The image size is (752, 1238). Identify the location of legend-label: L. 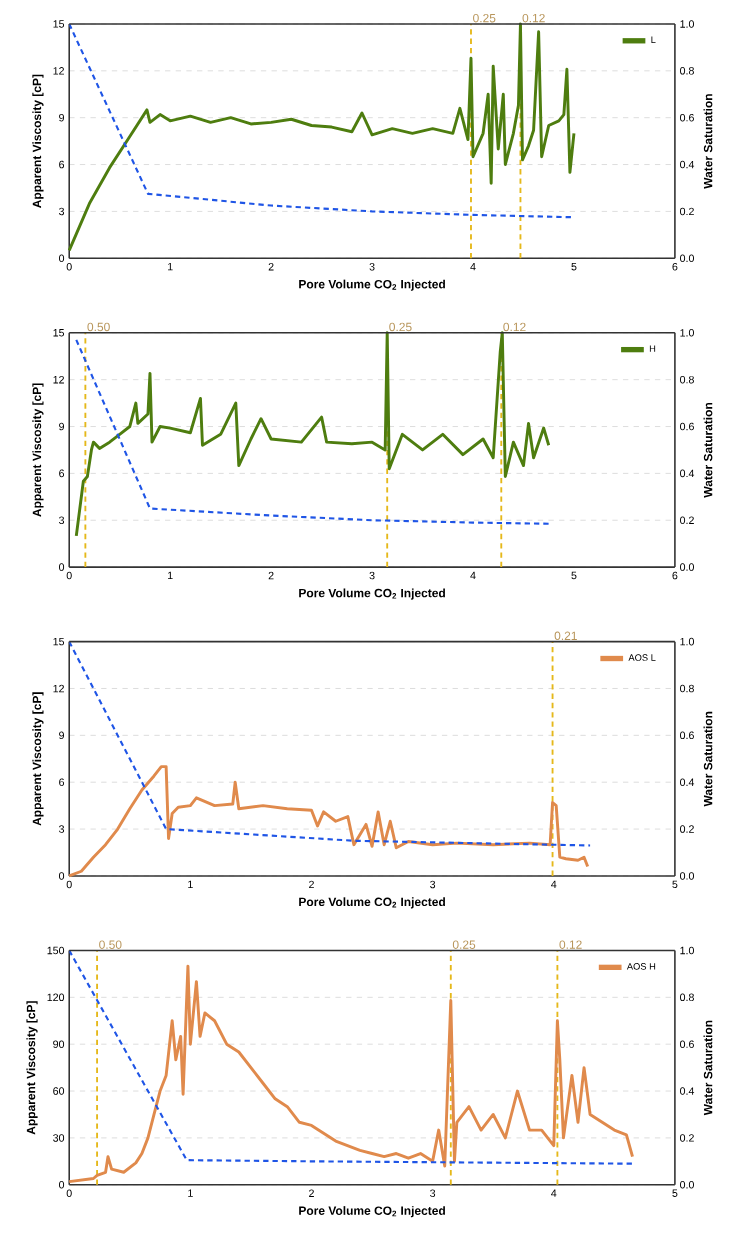
(653, 39).